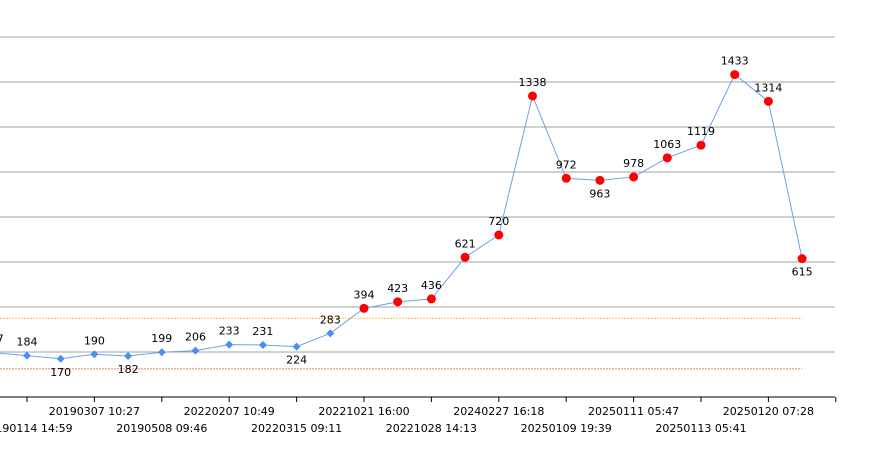  What do you see at coordinates (195, 337) in the screenshot?
I see `data-label: 206` at bounding box center [195, 337].